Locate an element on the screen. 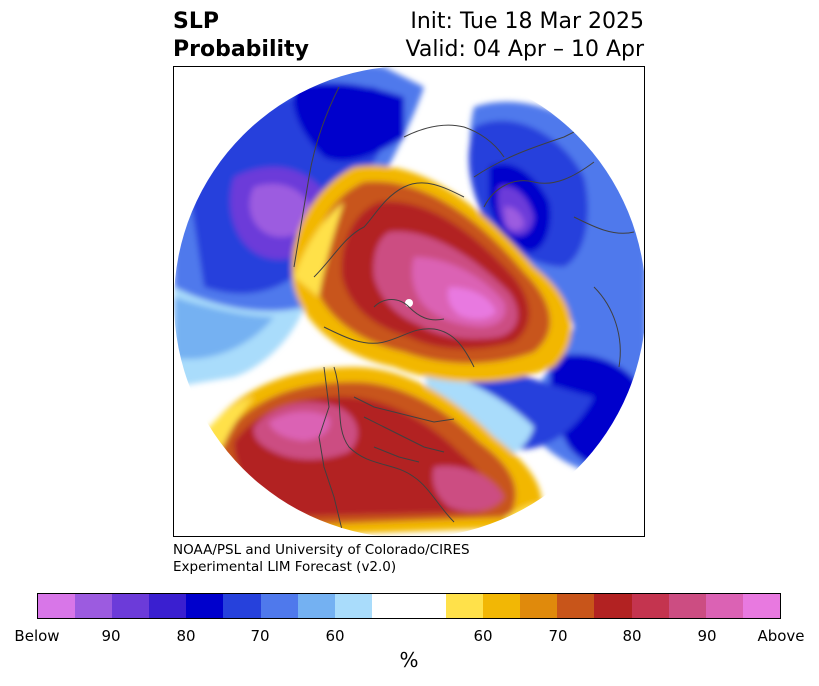 This screenshot has width=819, height=686. colorbar-label-below: Below is located at coordinates (37, 636).